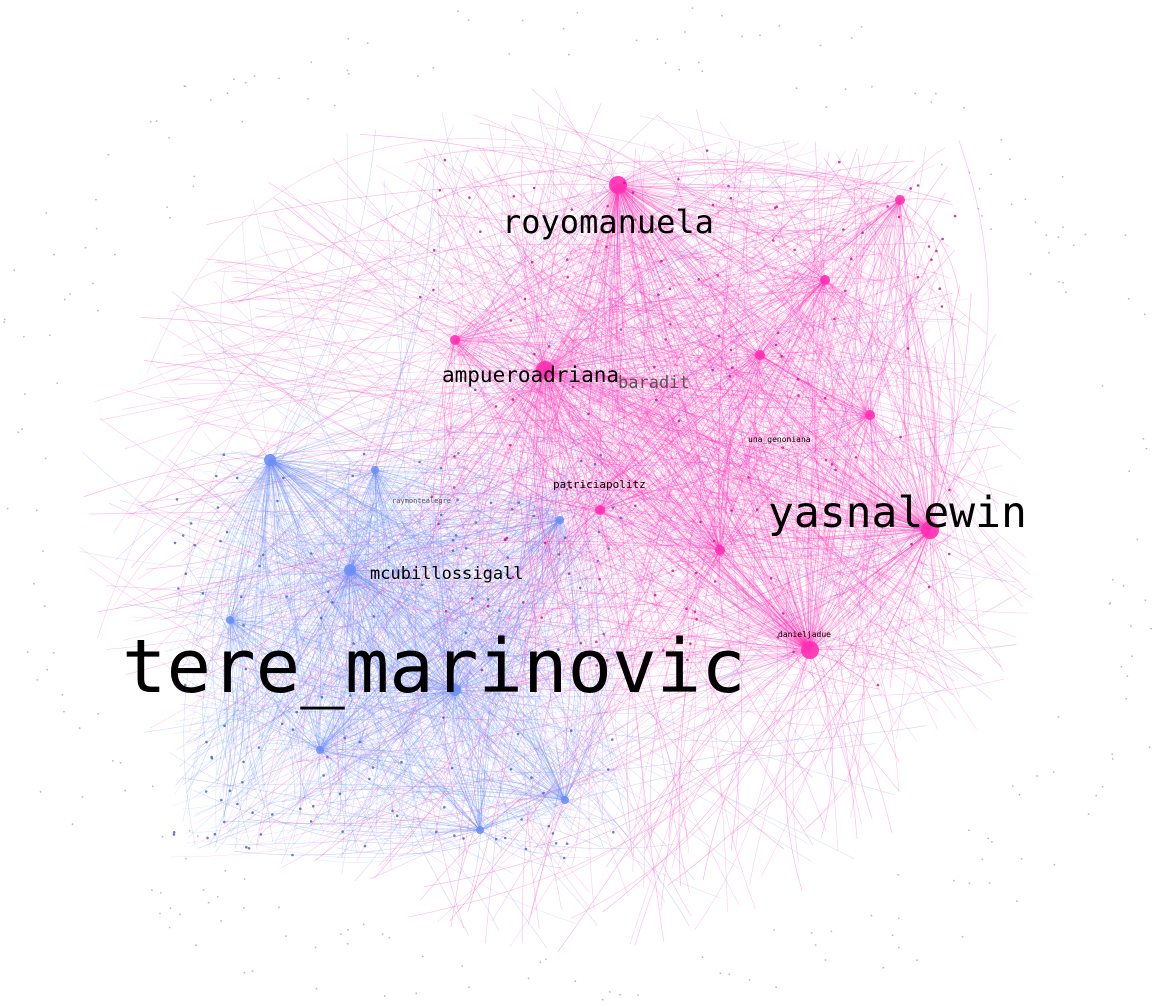 This screenshot has width=1158, height=1007. I want to click on label-baradit: baradit, so click(654, 383).